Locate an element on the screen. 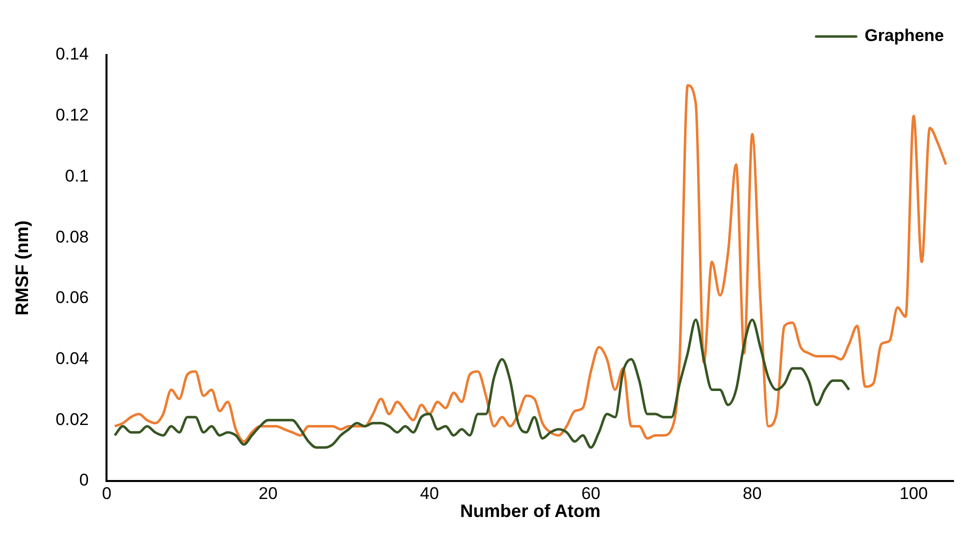 Image resolution: width=962 pixels, height=535 pixels. x-tick-label: 40 is located at coordinates (429, 493).